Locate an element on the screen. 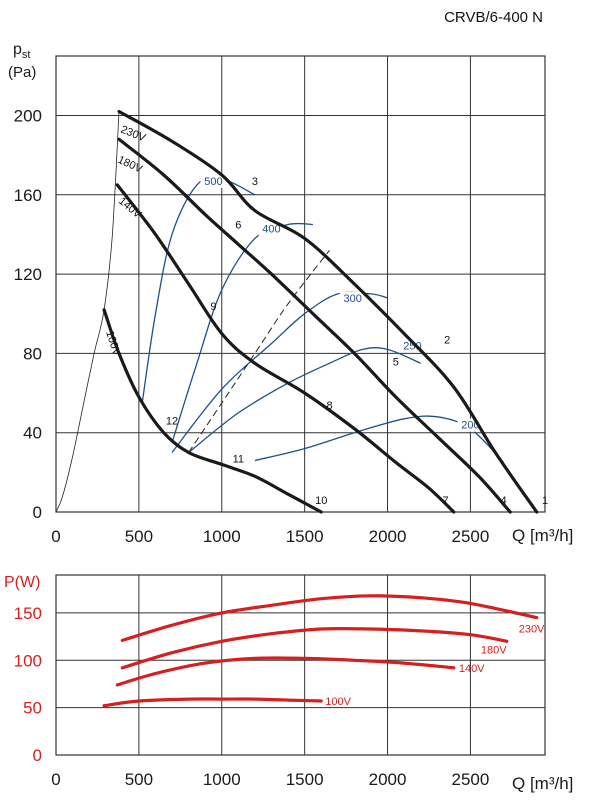 This screenshot has width=597, height=803. top-y-label-main: p is located at coordinates (17, 49).